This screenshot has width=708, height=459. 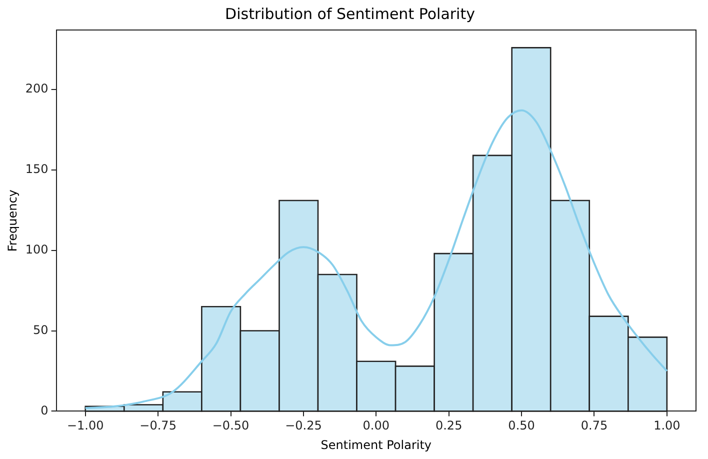 I want to click on x-axis-title: Sentiment Polarity, so click(x=376, y=445).